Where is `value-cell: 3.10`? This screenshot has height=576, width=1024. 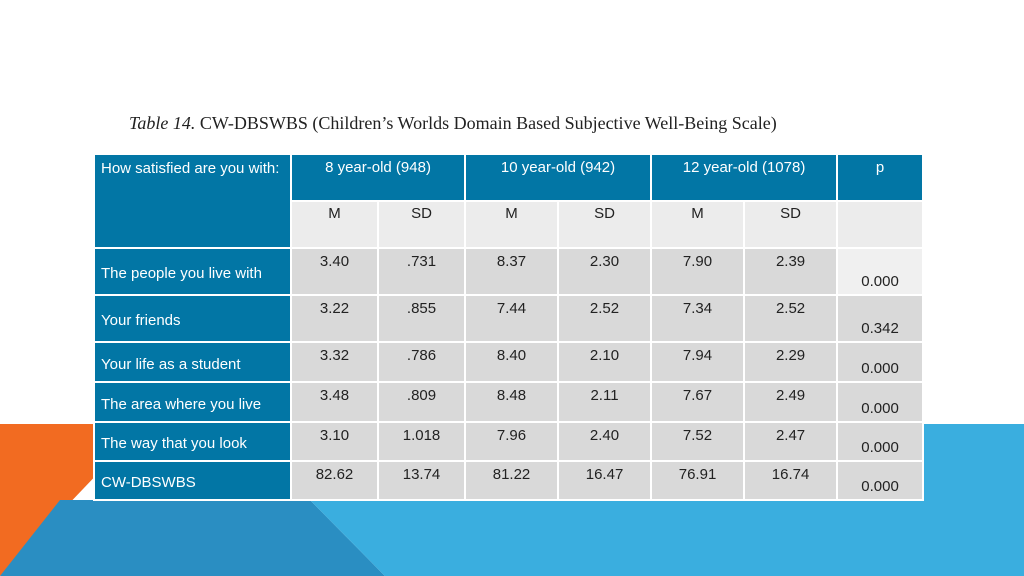
value-cell: 3.10 is located at coordinates (334, 441).